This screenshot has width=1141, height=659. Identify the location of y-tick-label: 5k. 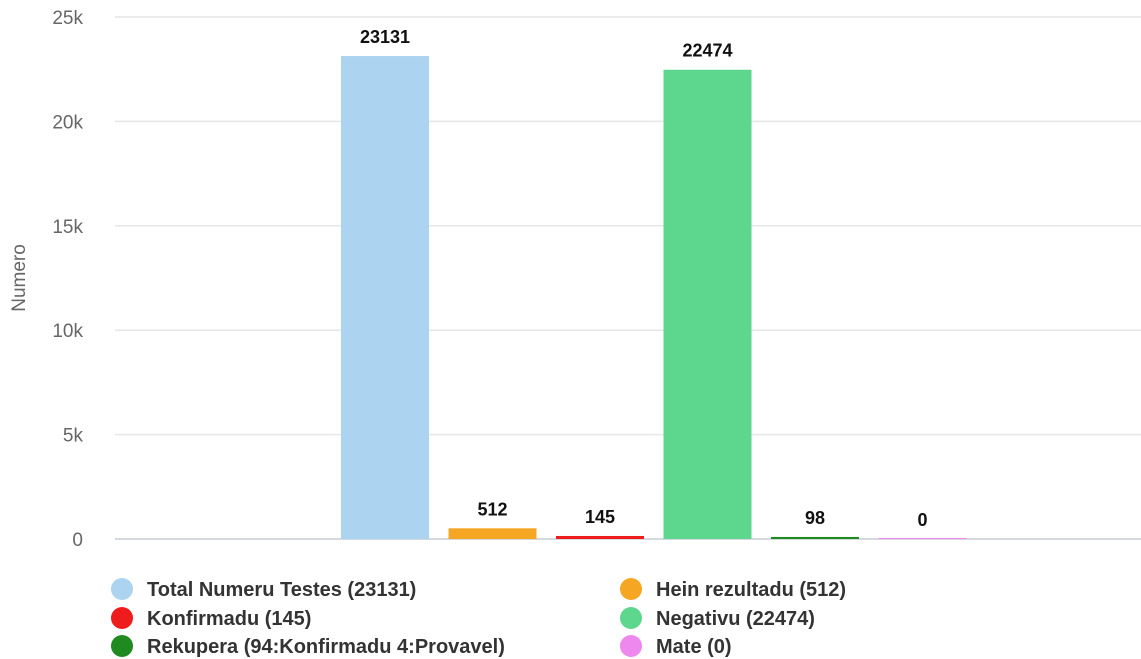
(73, 436).